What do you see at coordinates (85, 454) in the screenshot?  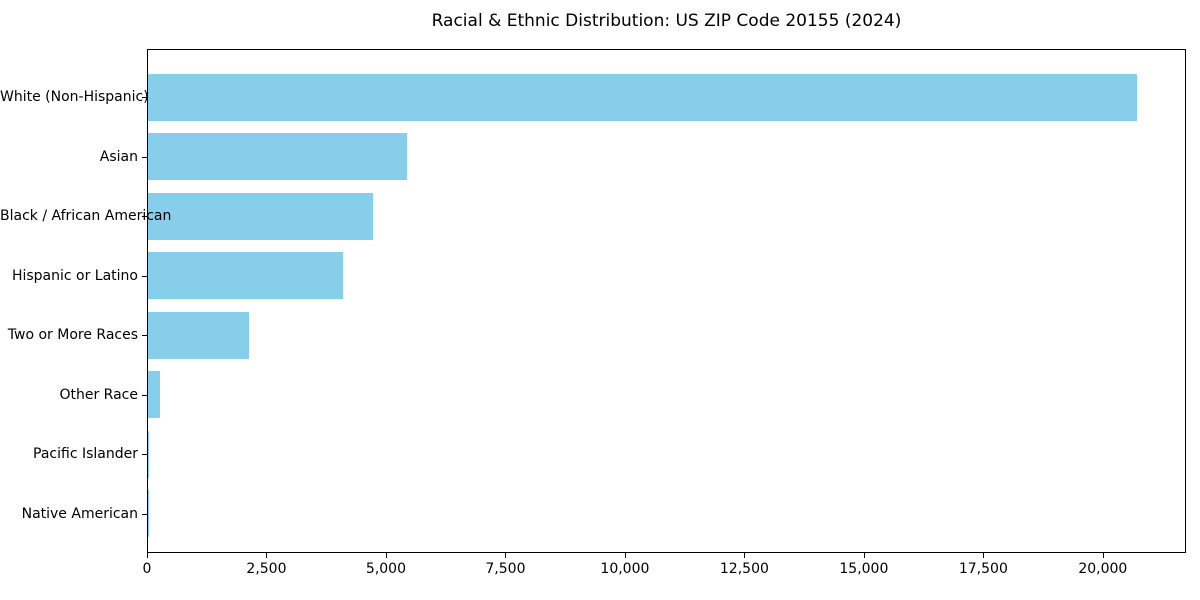 I see `y-tick-label: Pacific Islander` at bounding box center [85, 454].